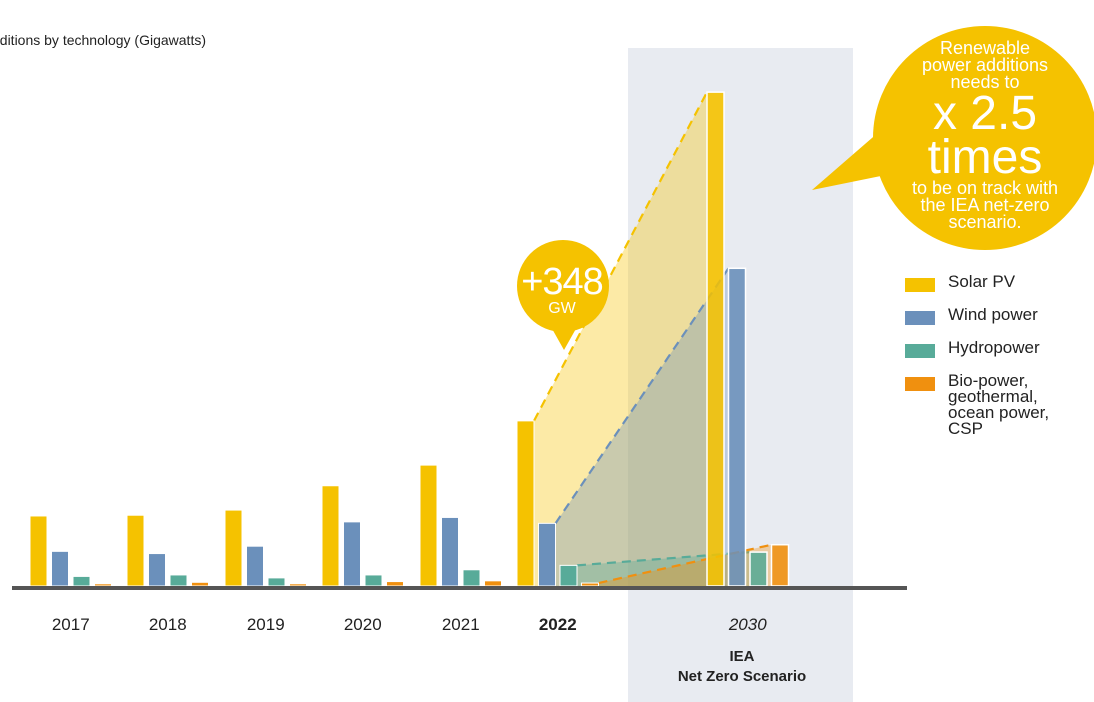  Describe the element at coordinates (276, 582) in the screenshot. I see `bar-hydropower-2019` at that location.